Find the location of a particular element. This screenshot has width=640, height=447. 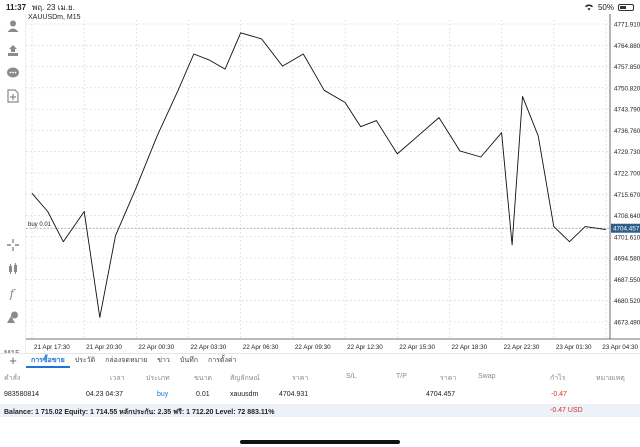

price-tick-label: 4736.760 is located at coordinates (627, 131).